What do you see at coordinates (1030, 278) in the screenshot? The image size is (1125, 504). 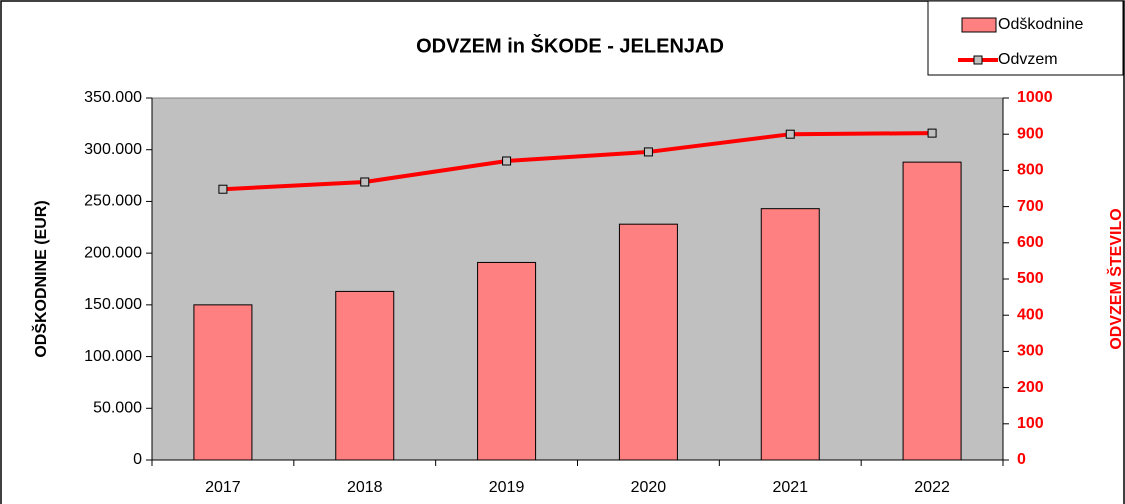 I see `y2-tick-label: 500` at bounding box center [1030, 278].